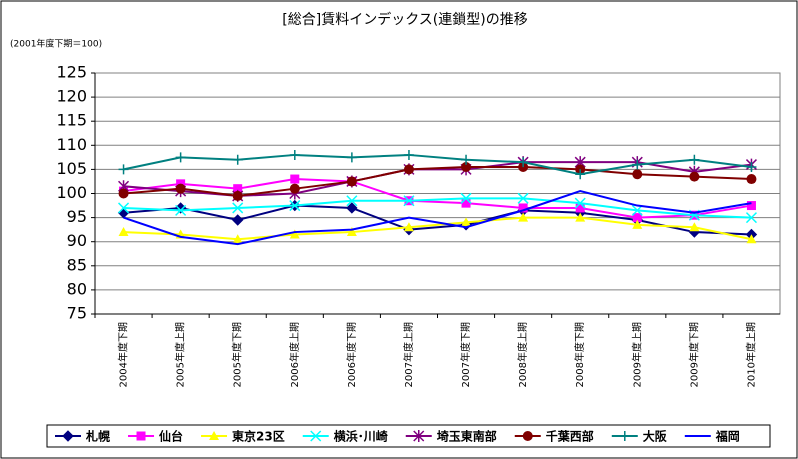  What do you see at coordinates (237, 354) in the screenshot?
I see `x-tick-label: 2005年度下期` at bounding box center [237, 354].